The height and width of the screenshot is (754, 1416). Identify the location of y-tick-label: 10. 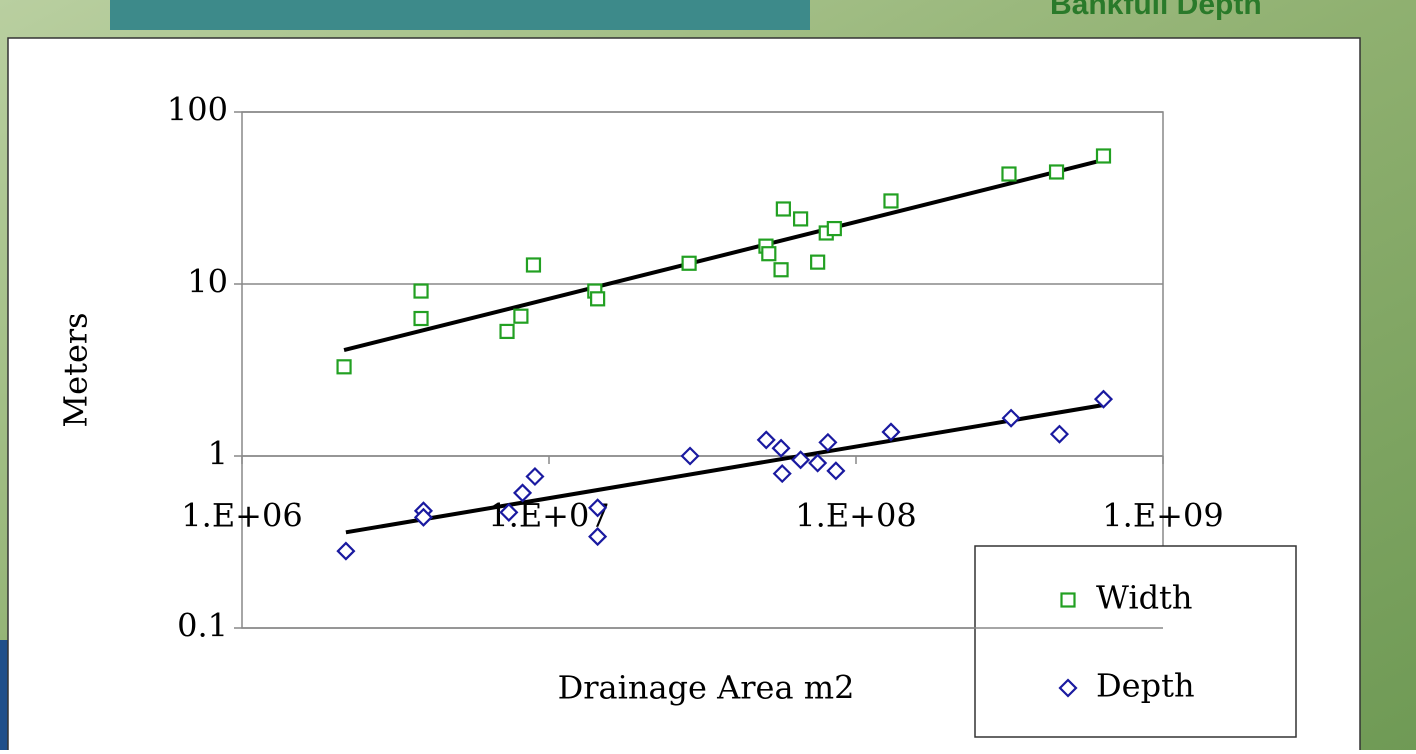
(207, 282).